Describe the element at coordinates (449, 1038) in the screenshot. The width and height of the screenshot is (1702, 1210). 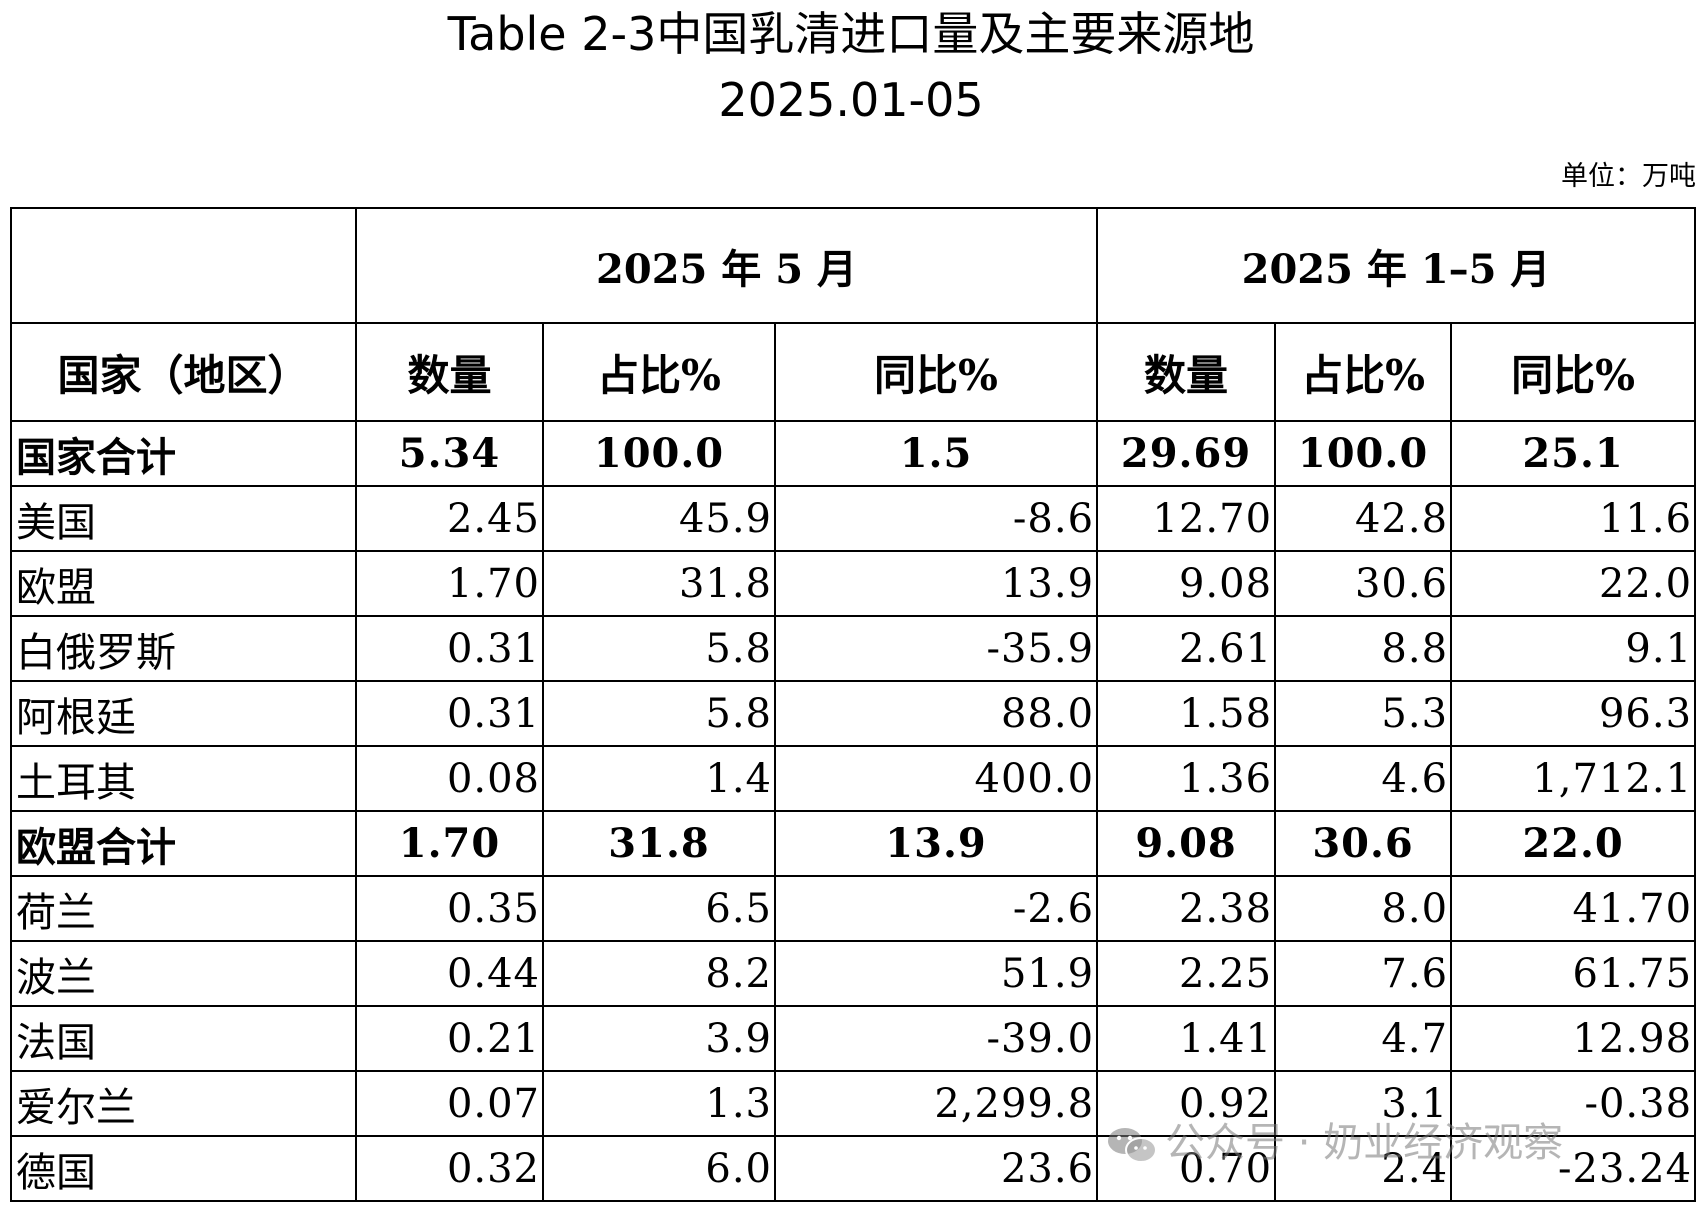
I see `value-cell: 0.21` at that location.